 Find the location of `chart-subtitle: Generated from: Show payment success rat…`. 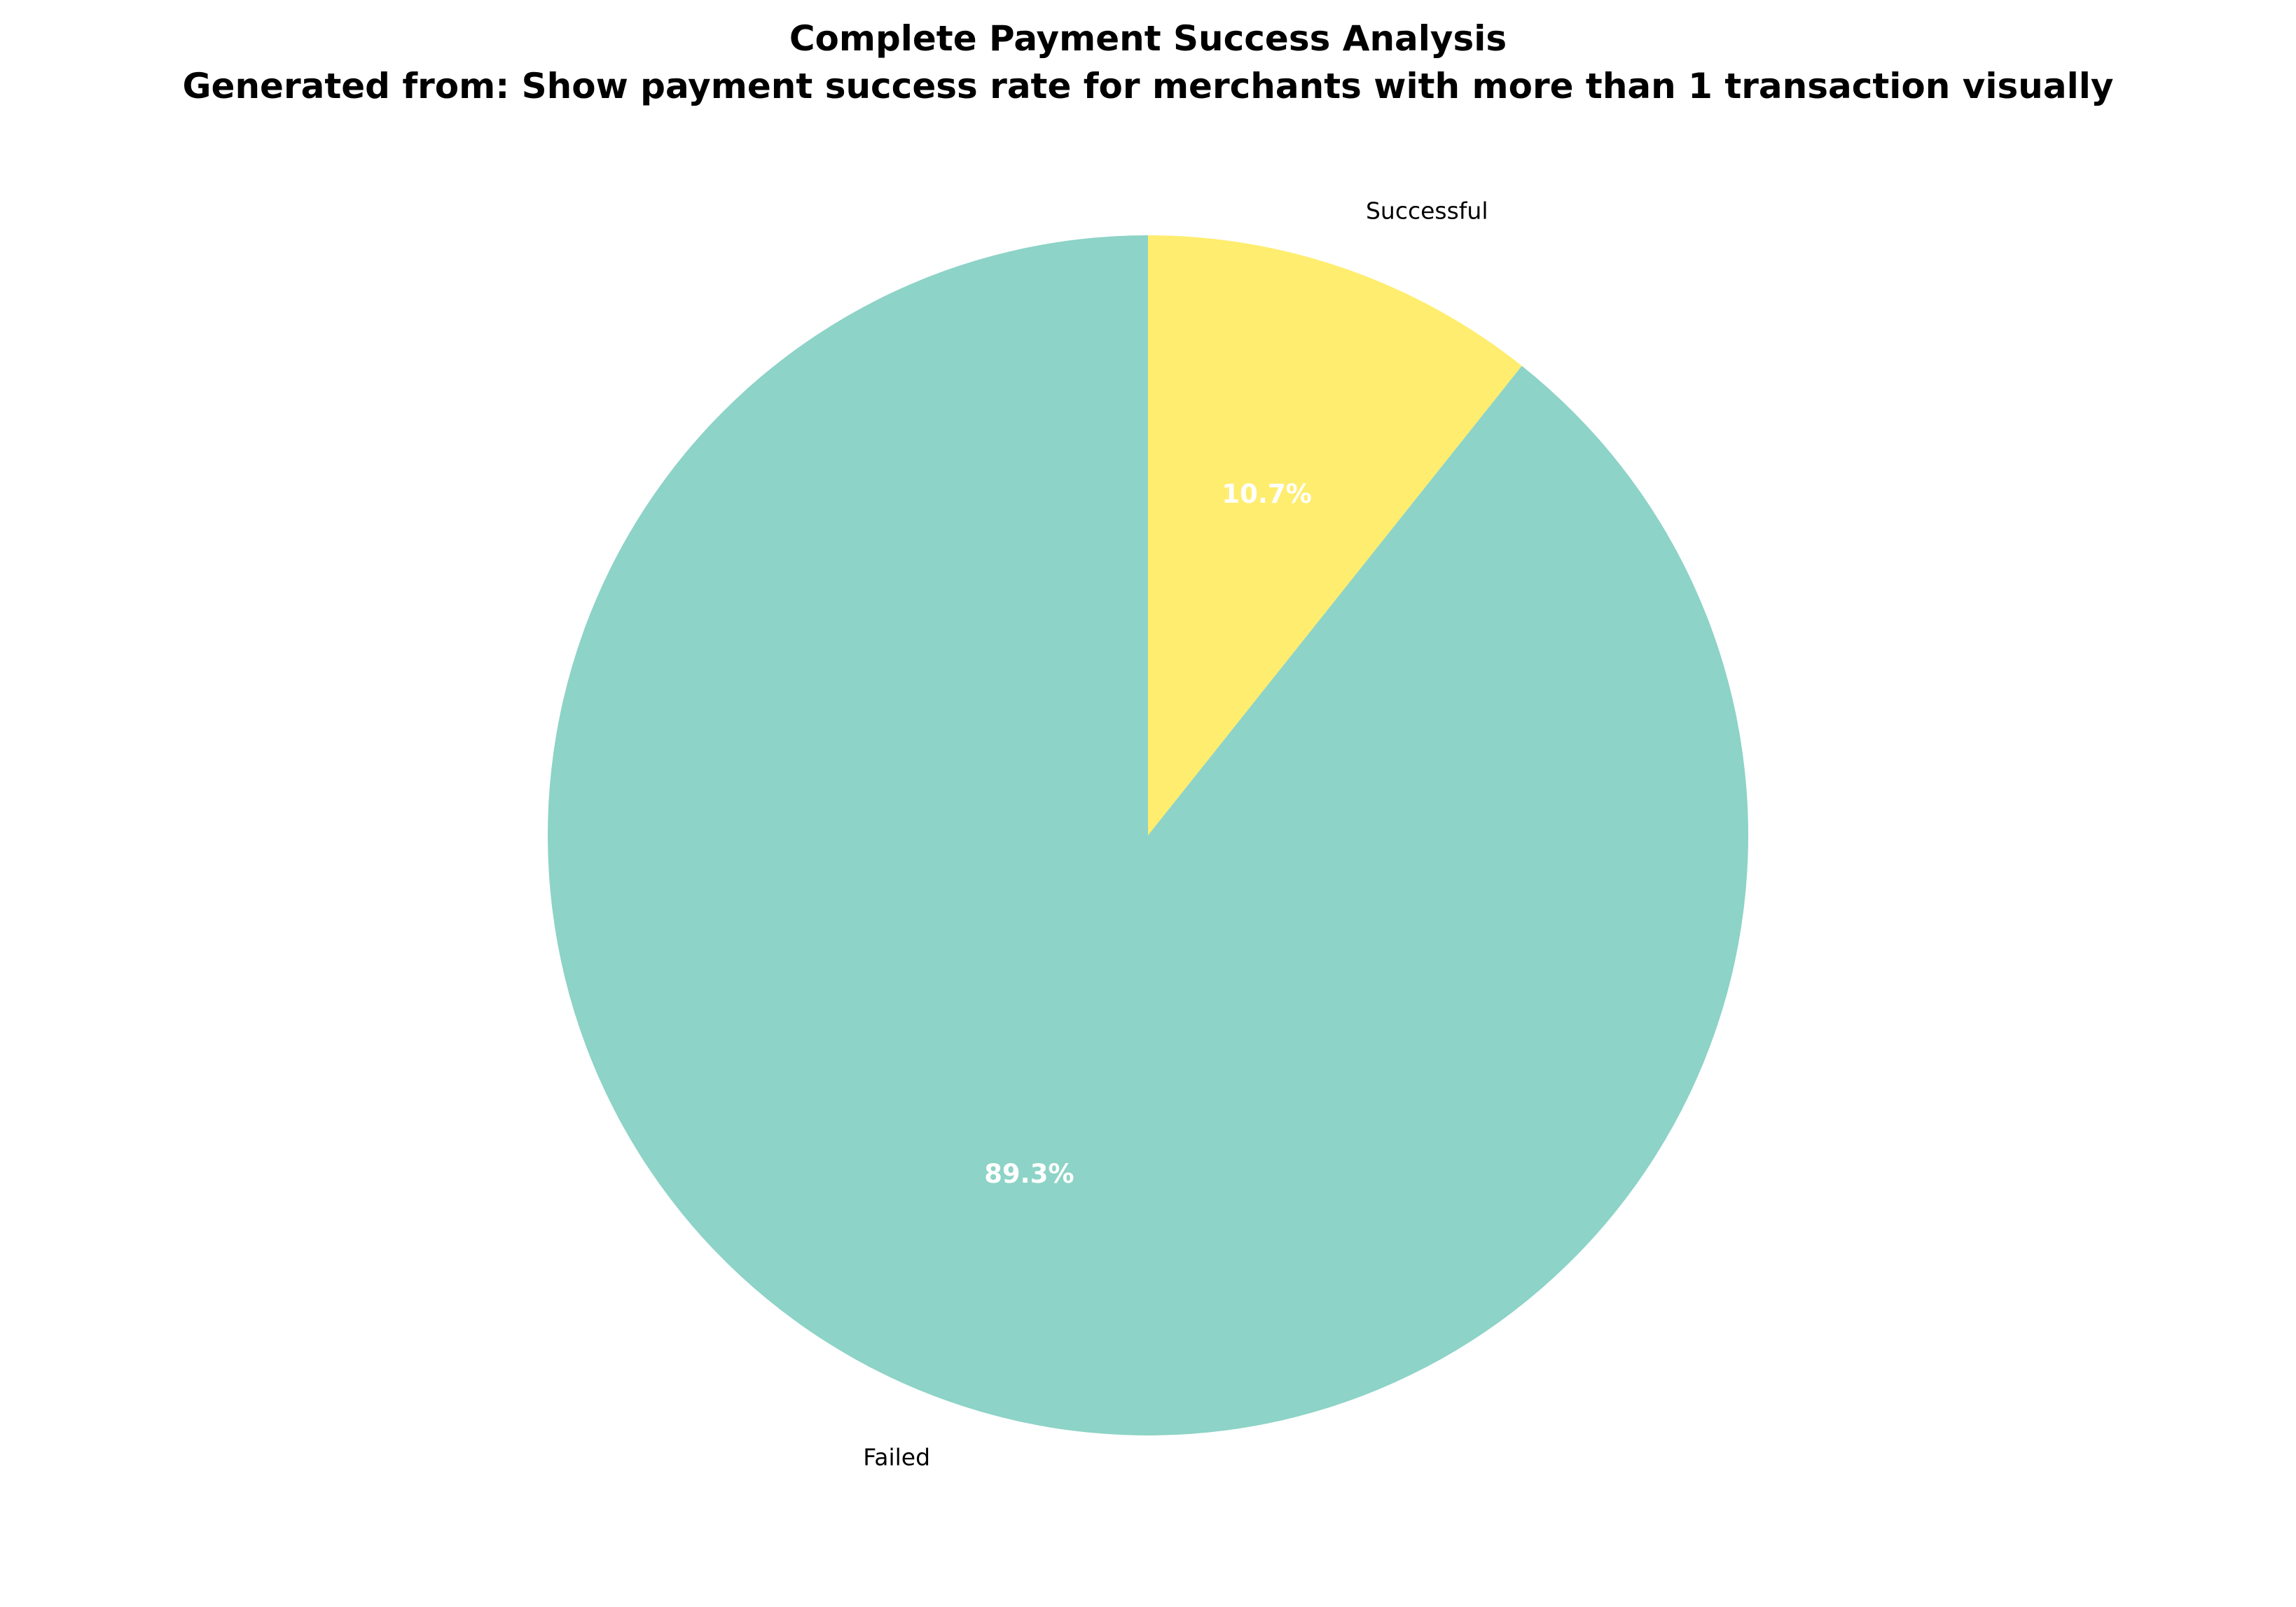

chart-subtitle: Generated from: Show payment success rat… is located at coordinates (1148, 86).